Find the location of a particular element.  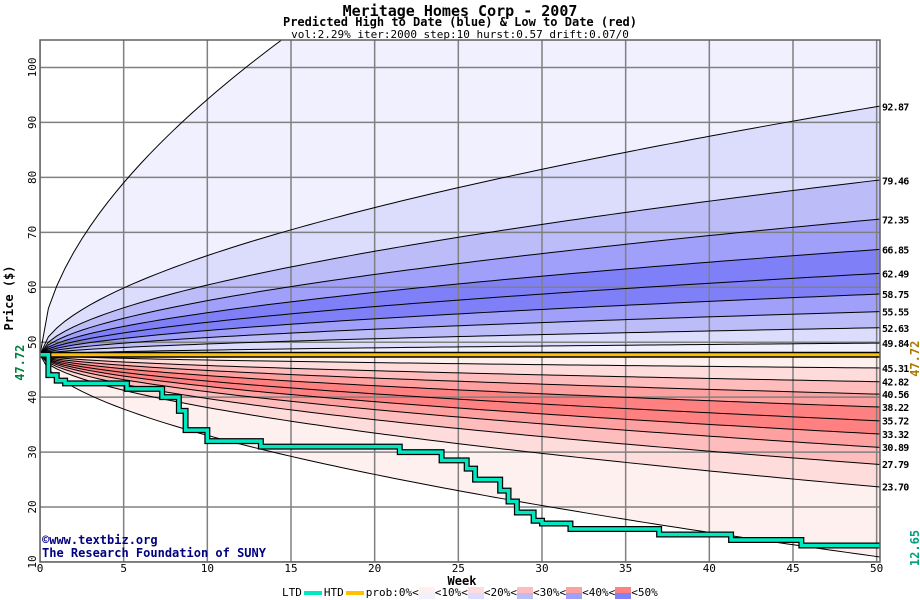

legend-ltd-label: LTD is located at coordinates (292, 592).